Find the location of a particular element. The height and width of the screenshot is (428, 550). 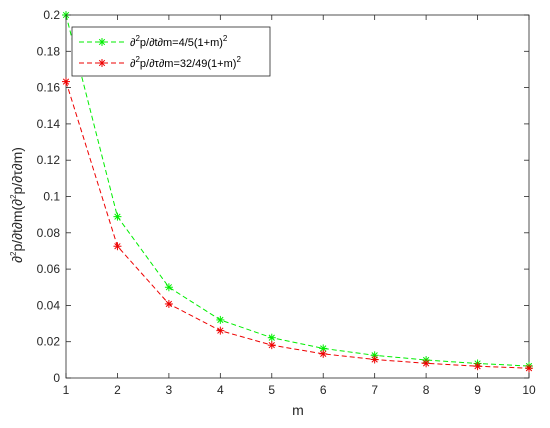

x-tick-label: 7 is located at coordinates (374, 390).